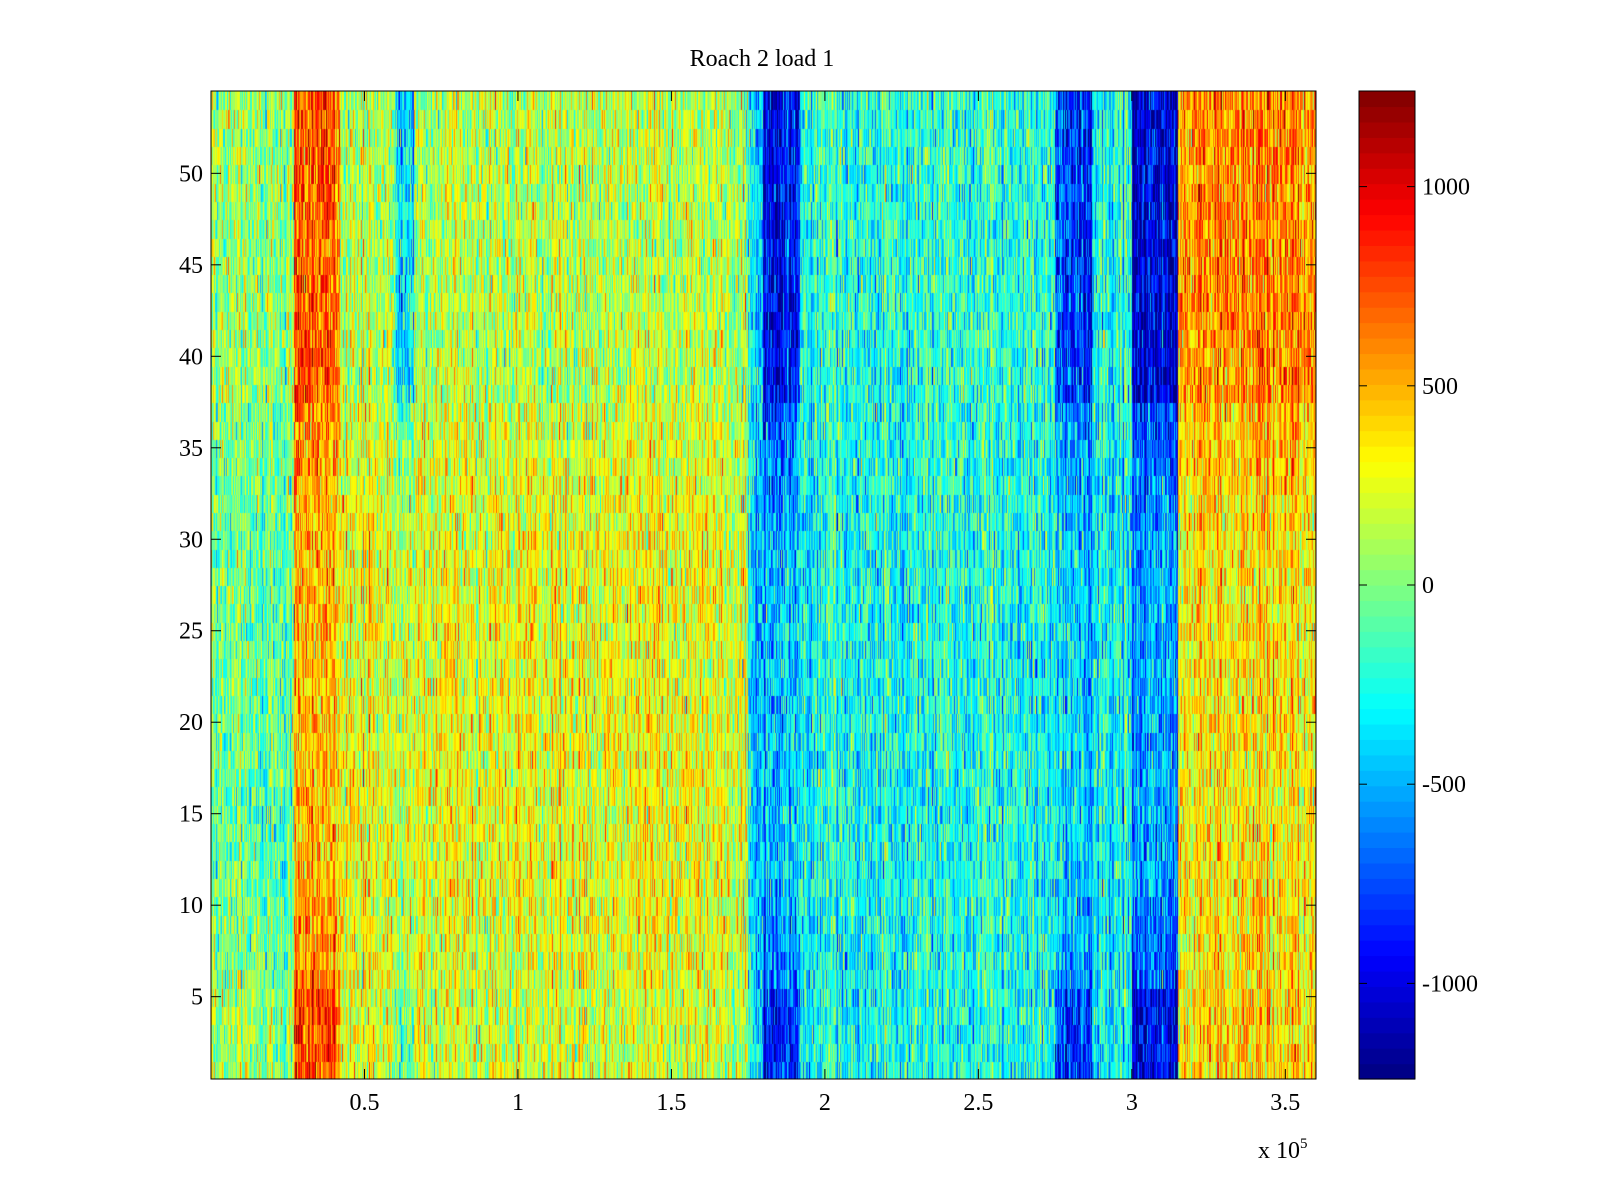 This screenshot has height=1200, width=1600. What do you see at coordinates (191, 174) in the screenshot?
I see `y-tick-label: 50` at bounding box center [191, 174].